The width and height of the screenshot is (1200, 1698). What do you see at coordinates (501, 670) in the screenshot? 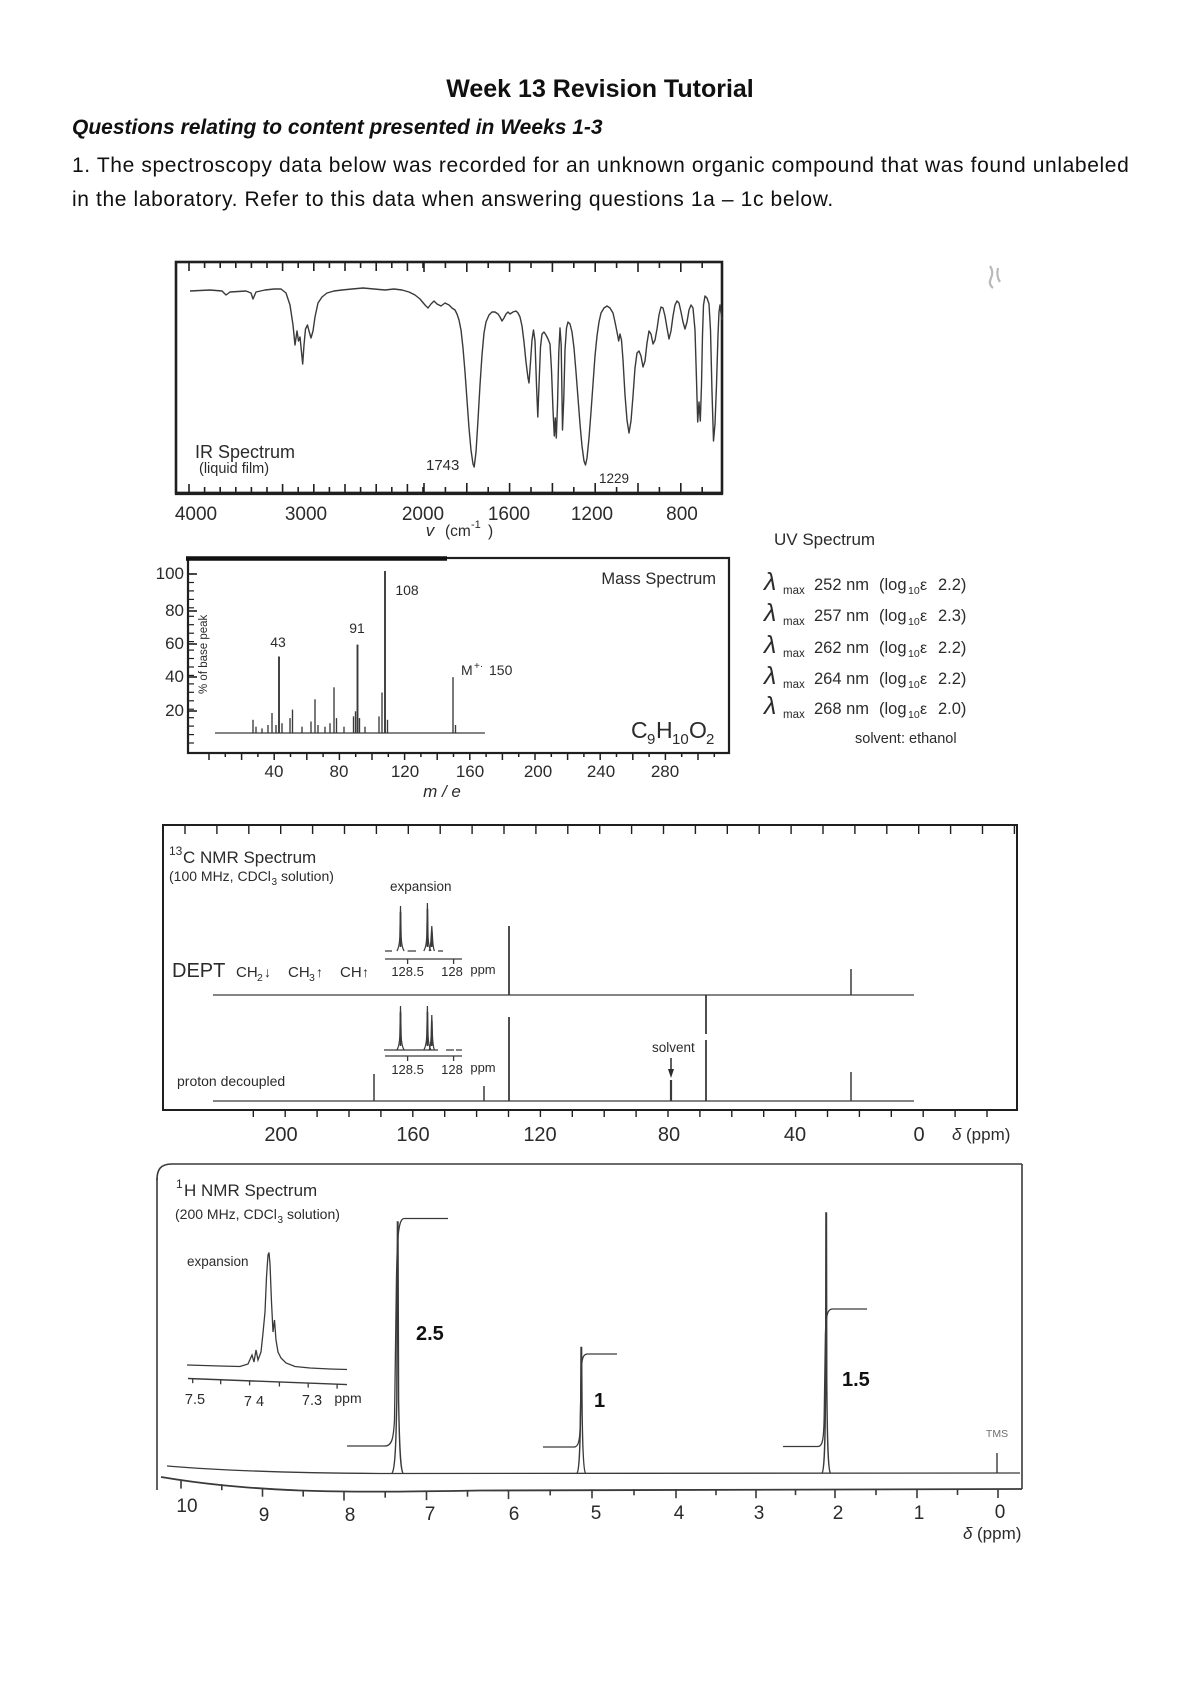
I see `svg-text: 150` at bounding box center [501, 670].